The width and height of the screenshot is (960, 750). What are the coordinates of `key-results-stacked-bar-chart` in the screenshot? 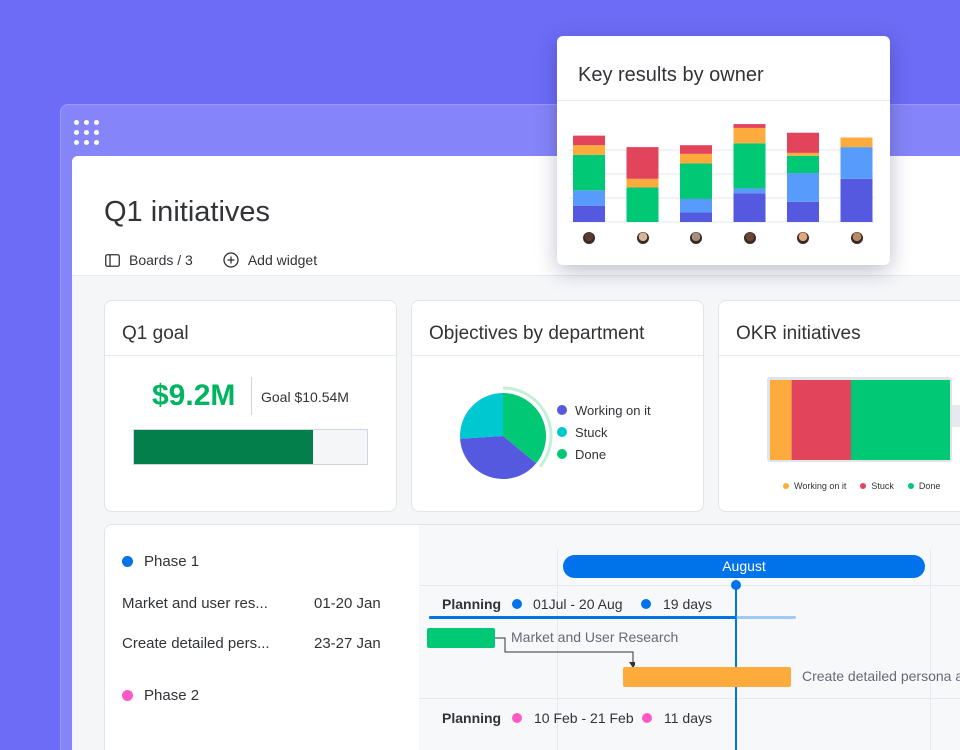 It's located at (721, 173).